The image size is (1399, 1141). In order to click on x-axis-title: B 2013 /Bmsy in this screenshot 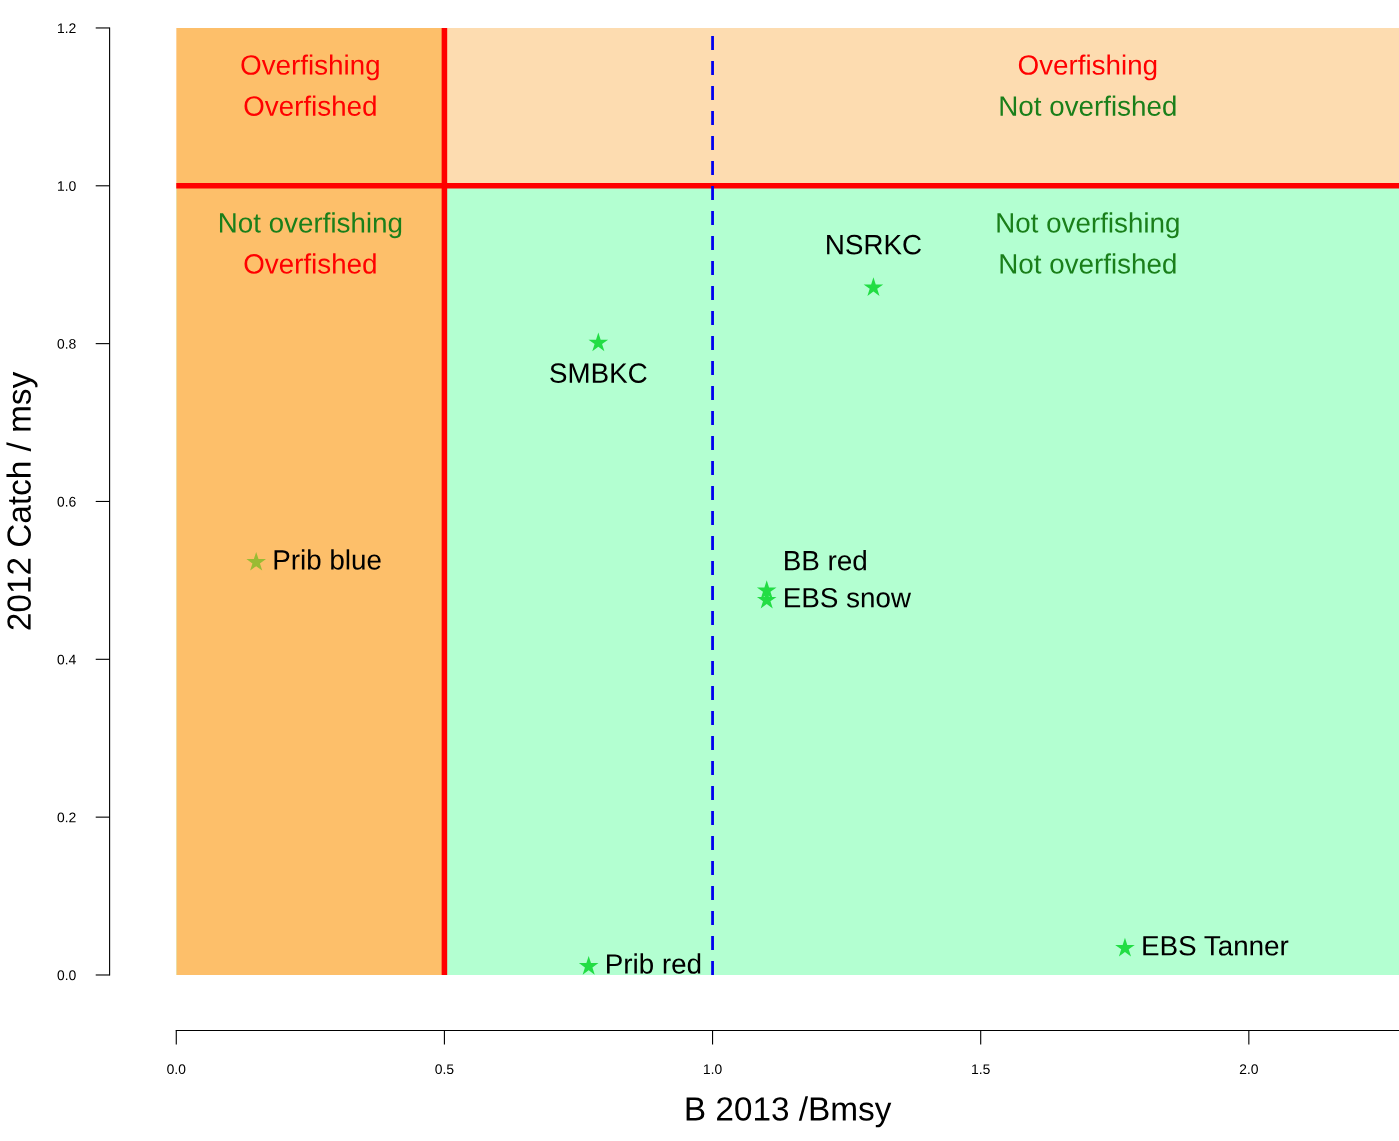, I will do `click(789, 1112)`.